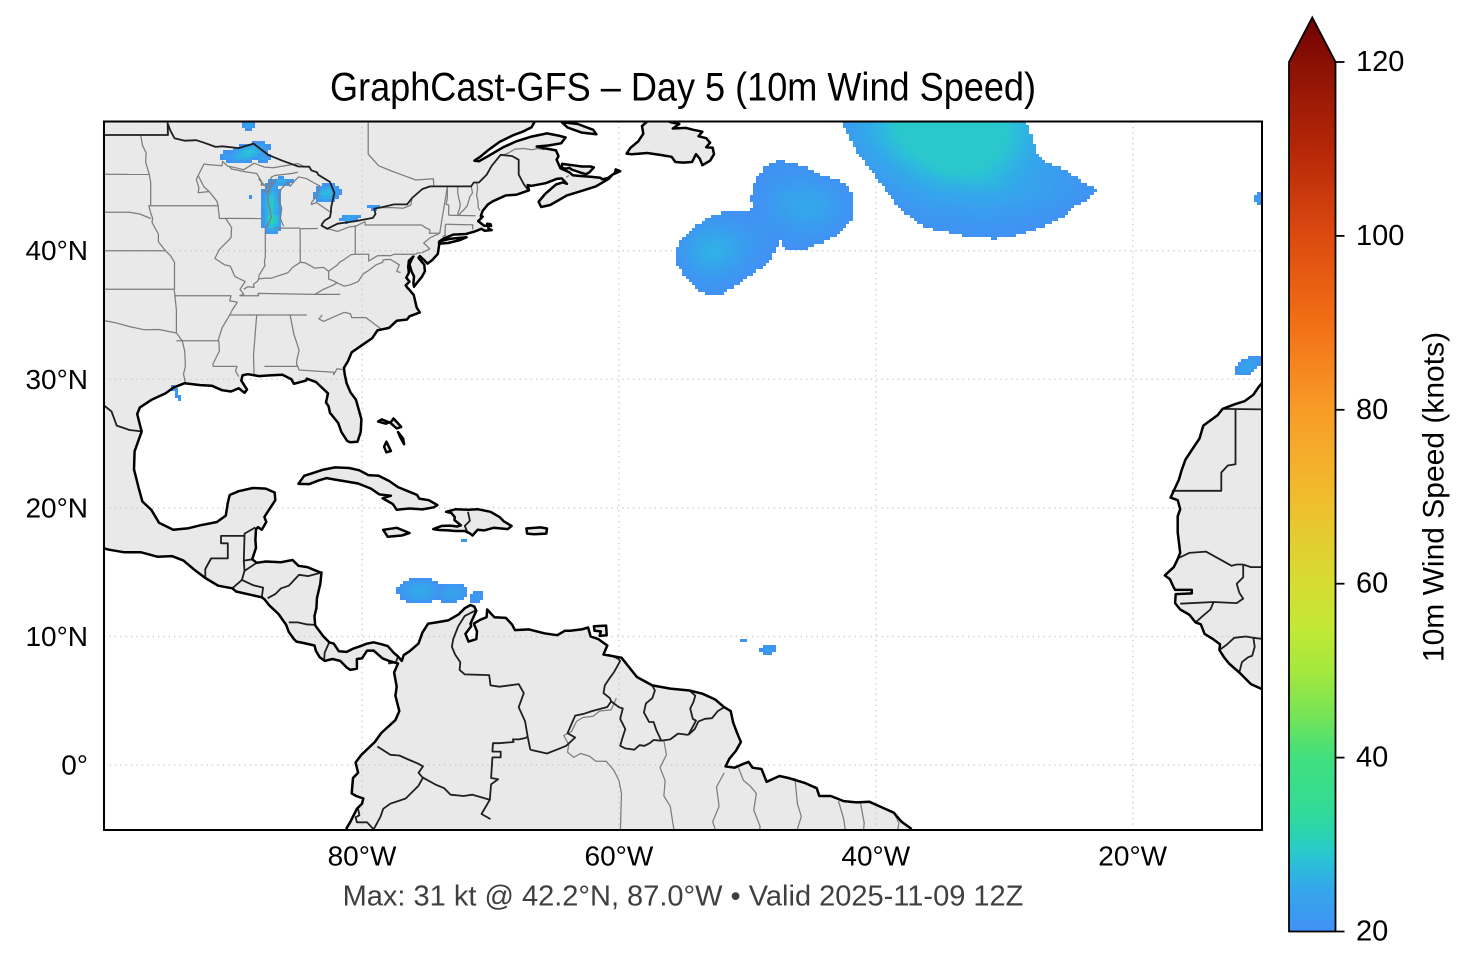  I want to click on svg-text: 100, so click(1380, 236).